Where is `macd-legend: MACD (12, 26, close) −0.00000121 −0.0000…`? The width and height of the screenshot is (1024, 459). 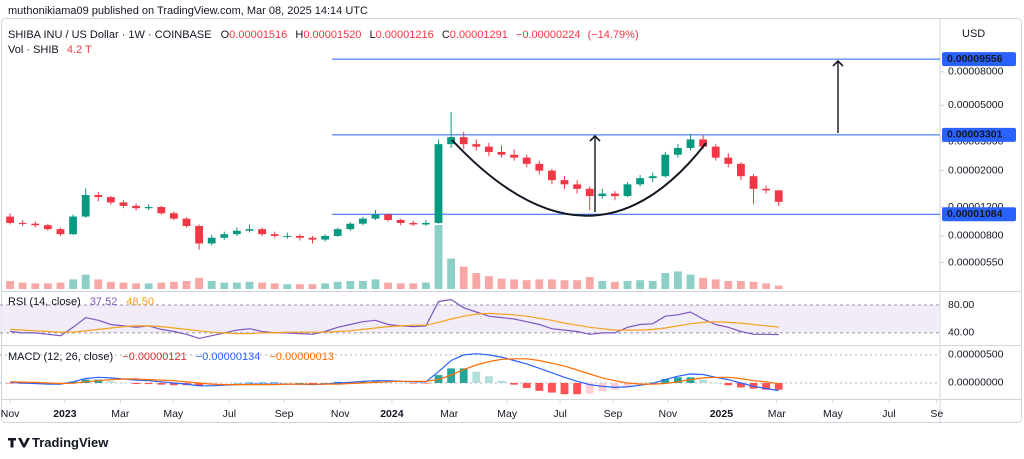 macd-legend: MACD (12, 26, close) −0.00000121 −0.0000… is located at coordinates (171, 357).